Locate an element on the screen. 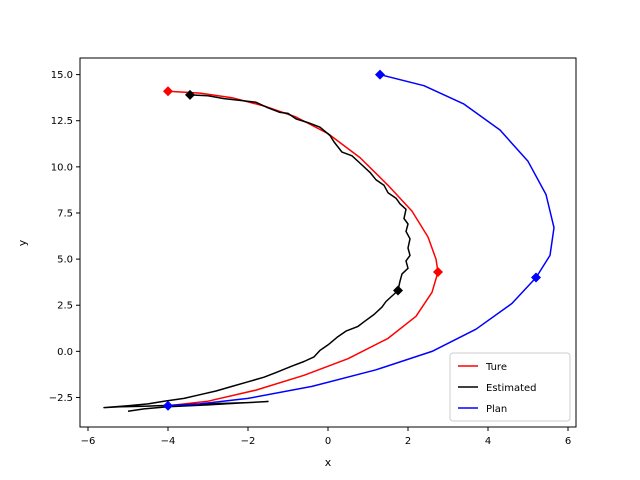 This screenshot has height=480, width=640. y-tick-label: 5.0 is located at coordinates (65, 260).